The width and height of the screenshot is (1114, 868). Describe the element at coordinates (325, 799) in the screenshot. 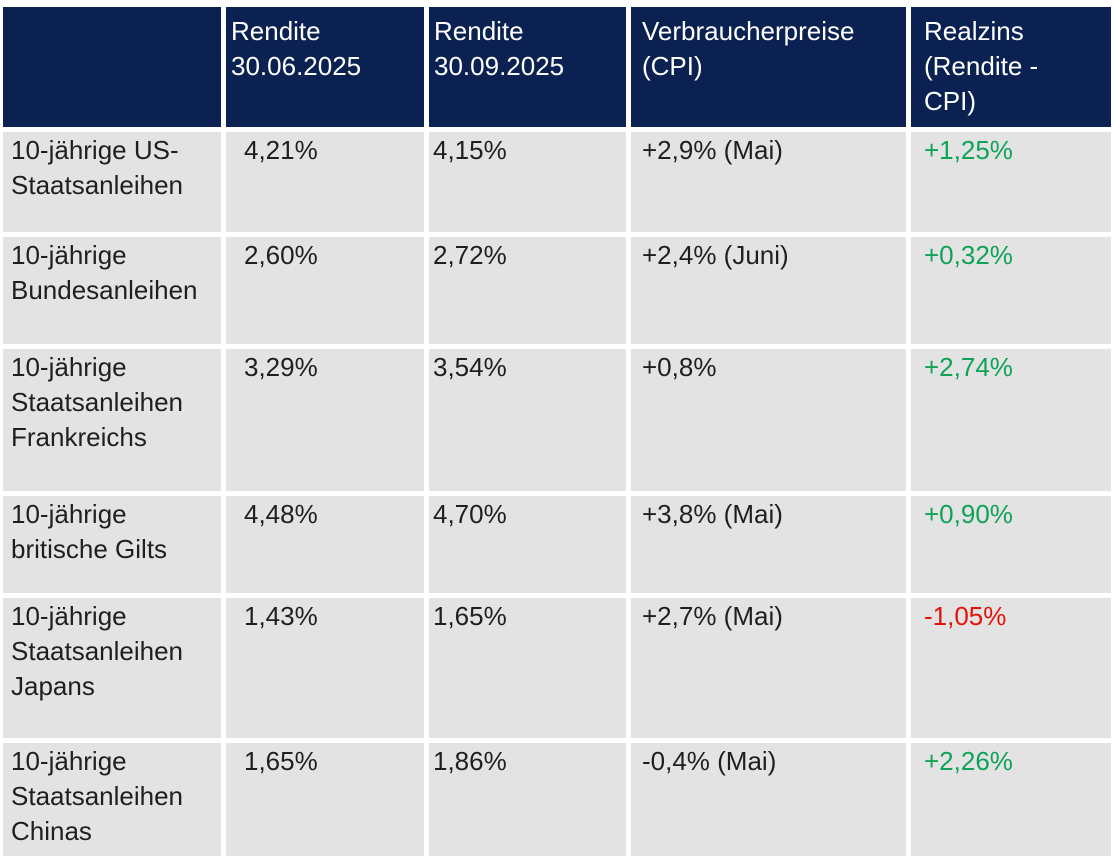

I see `cell-rendite-0625: 1,65%` at that location.